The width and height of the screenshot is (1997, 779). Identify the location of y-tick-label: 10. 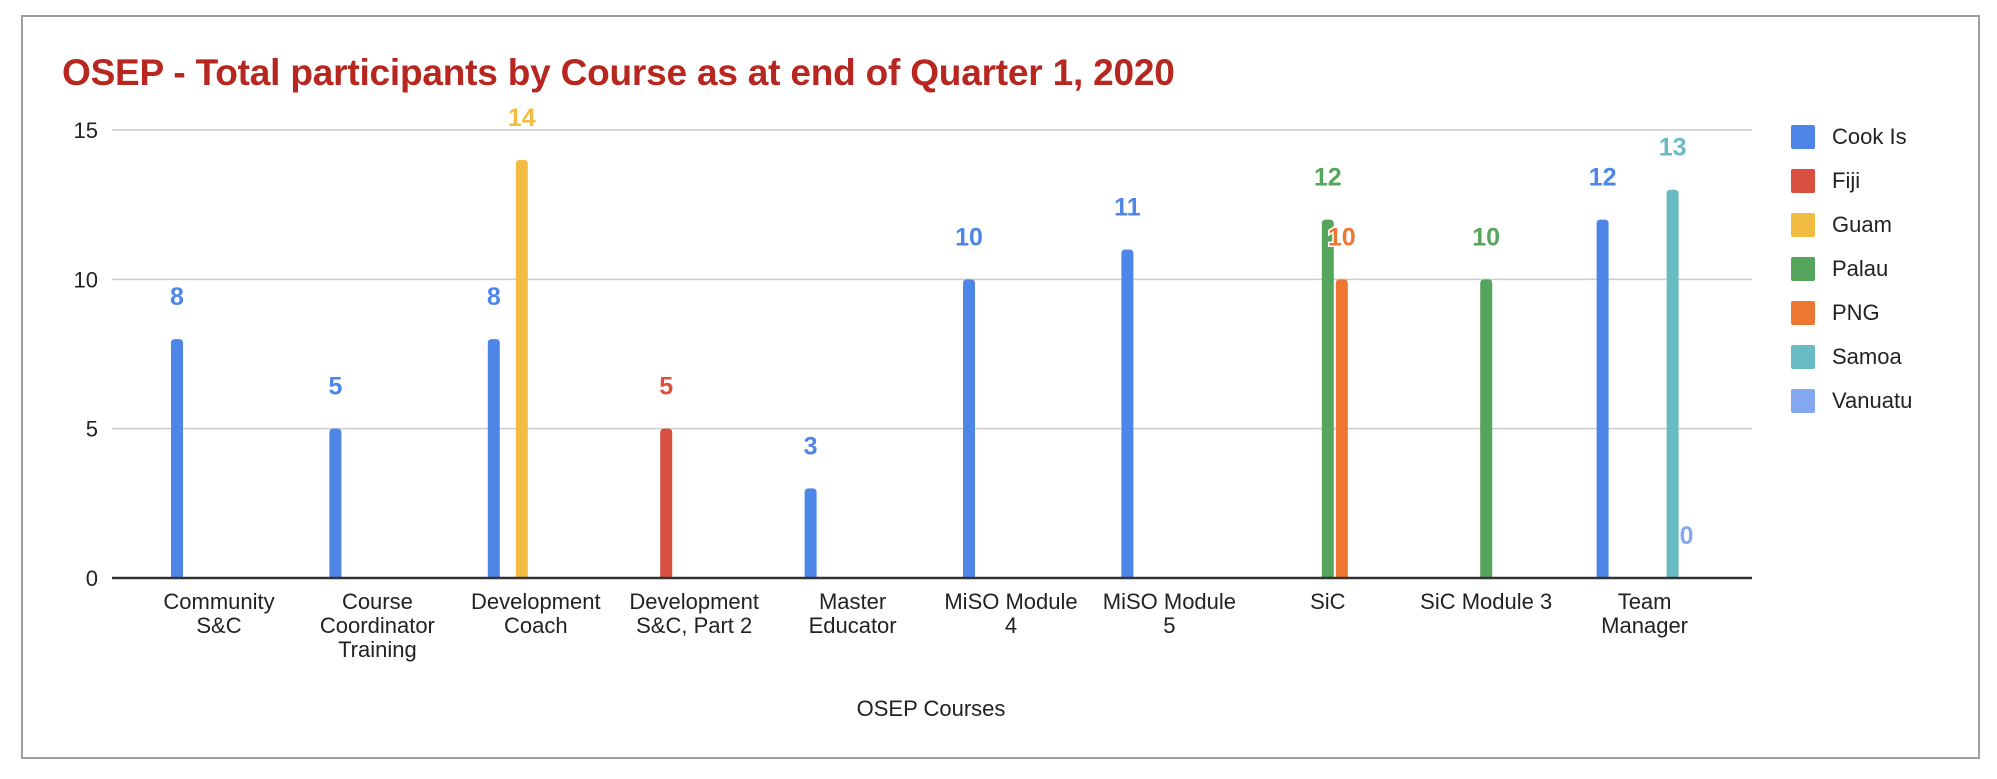
(86, 279).